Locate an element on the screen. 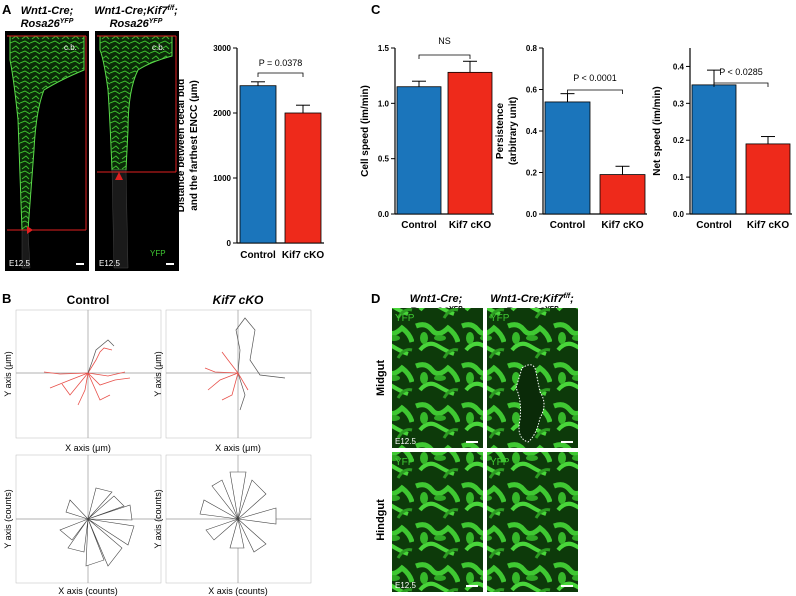 This screenshot has width=796, height=596. y-tick-label: 0.1 is located at coordinates (679, 177).